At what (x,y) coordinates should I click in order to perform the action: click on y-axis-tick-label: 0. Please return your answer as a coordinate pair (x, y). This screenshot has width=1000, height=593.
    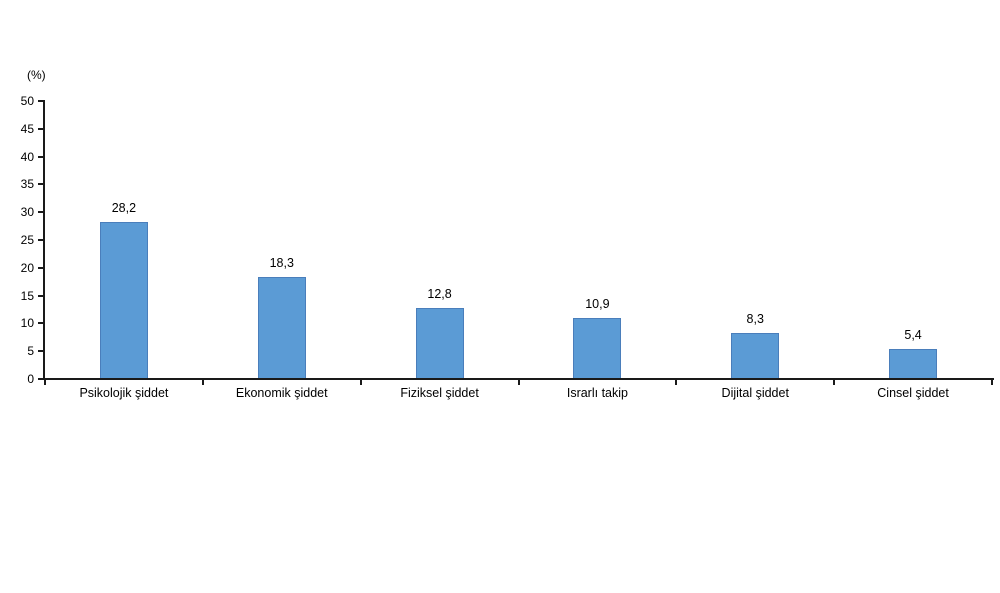
    Looking at the image, I should click on (30, 379).